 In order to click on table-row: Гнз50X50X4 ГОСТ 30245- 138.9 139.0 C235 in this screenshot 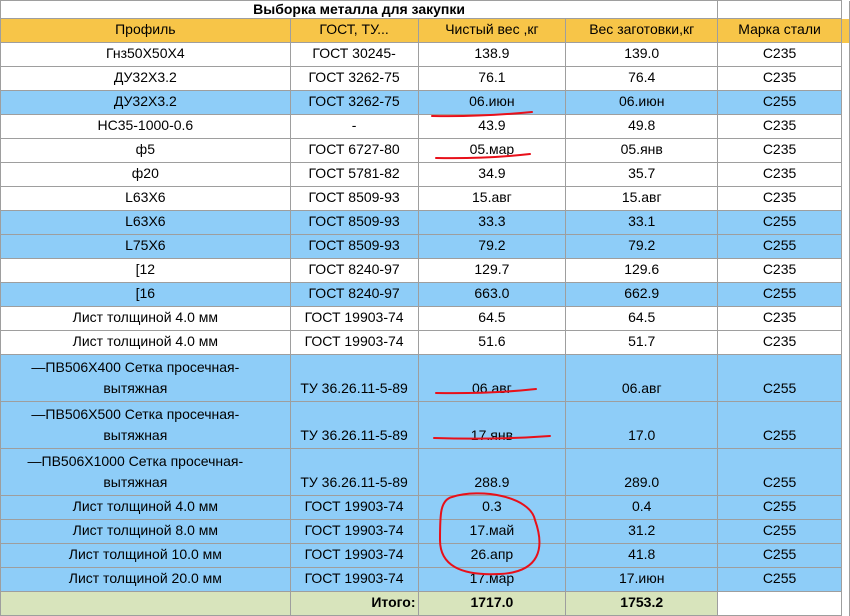, I will do `click(425, 54)`.